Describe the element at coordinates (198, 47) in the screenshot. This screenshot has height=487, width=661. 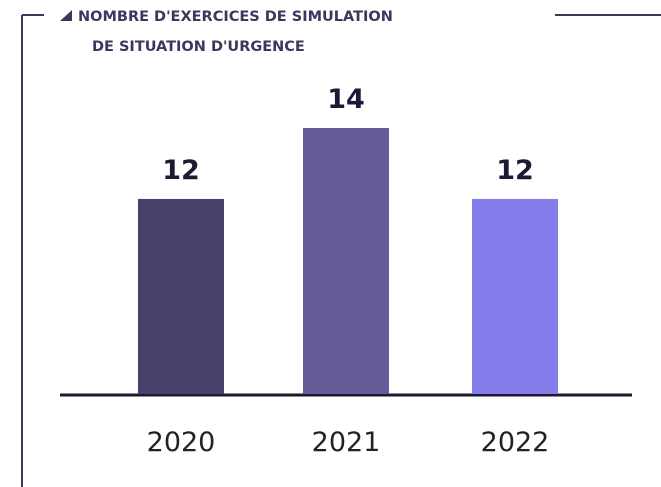
I see `chart-title: DE SITUATION D'URGENCE` at that location.